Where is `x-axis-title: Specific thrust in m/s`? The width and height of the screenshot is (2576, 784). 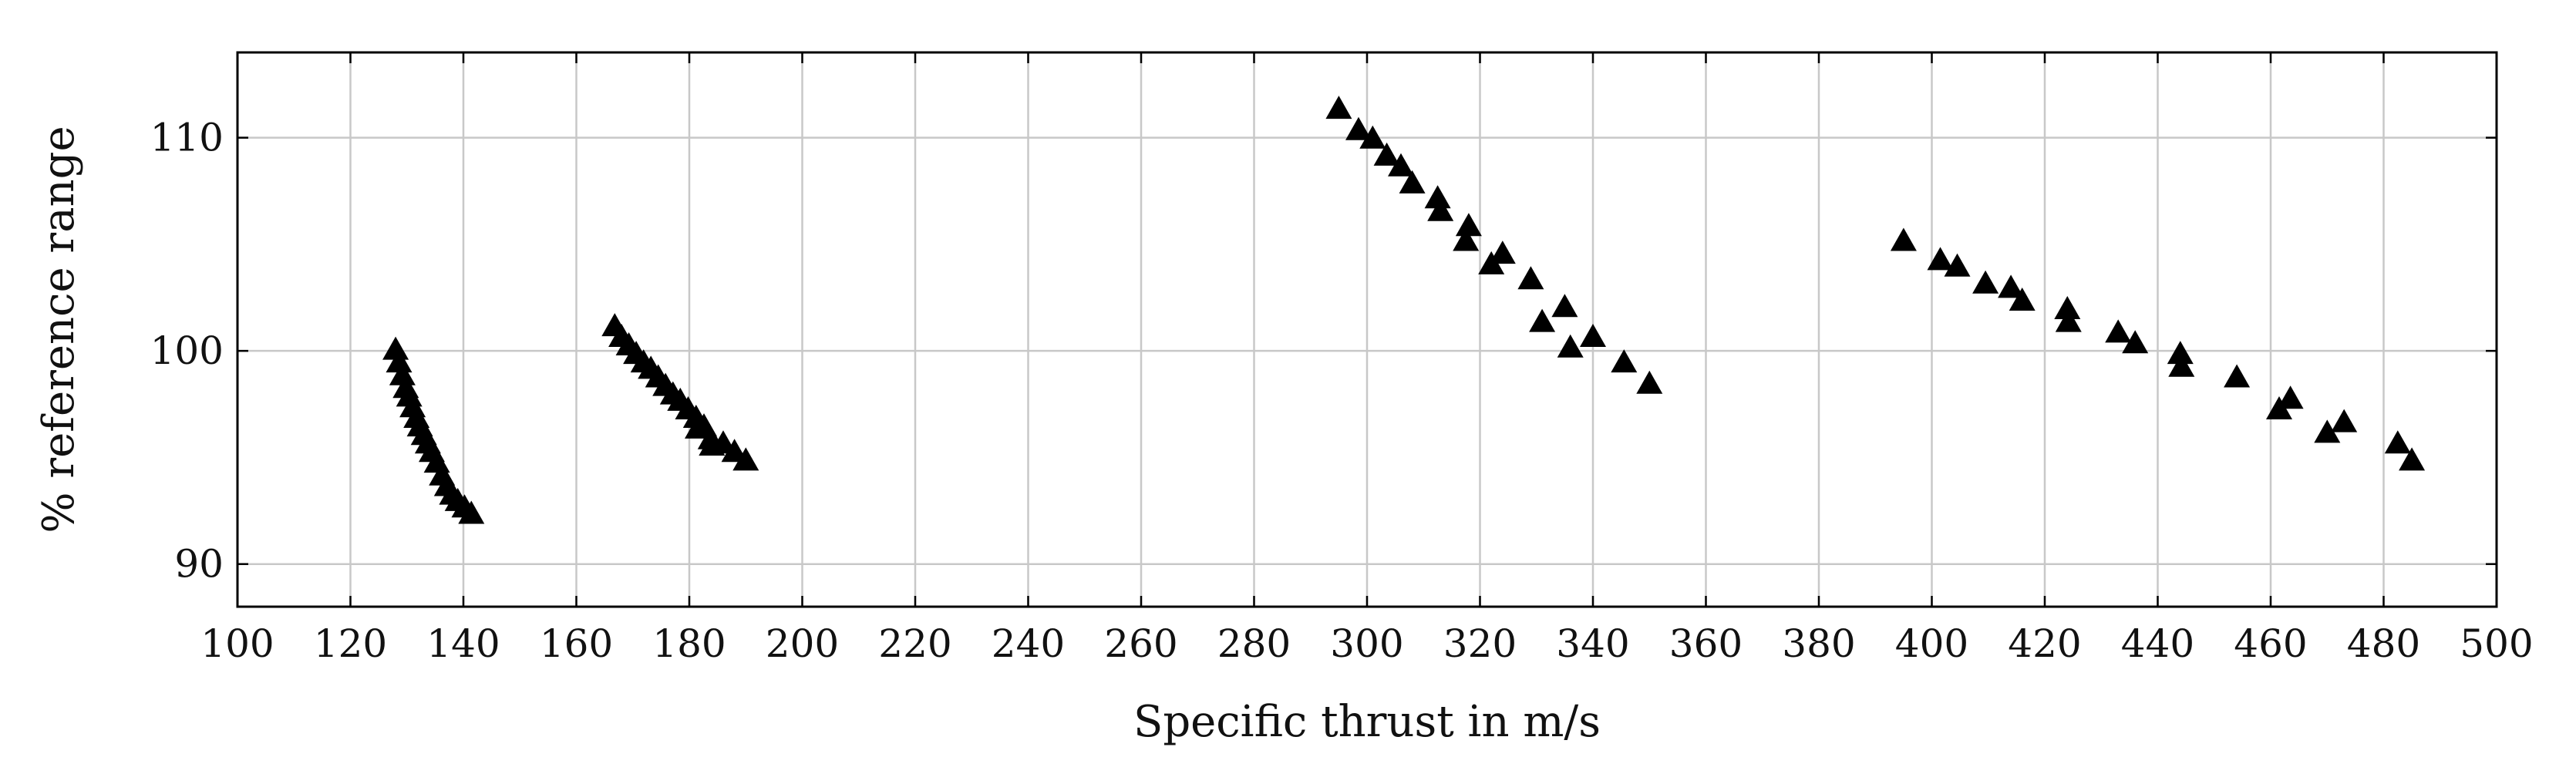
x-axis-title: Specific thrust in m/s is located at coordinates (1367, 722).